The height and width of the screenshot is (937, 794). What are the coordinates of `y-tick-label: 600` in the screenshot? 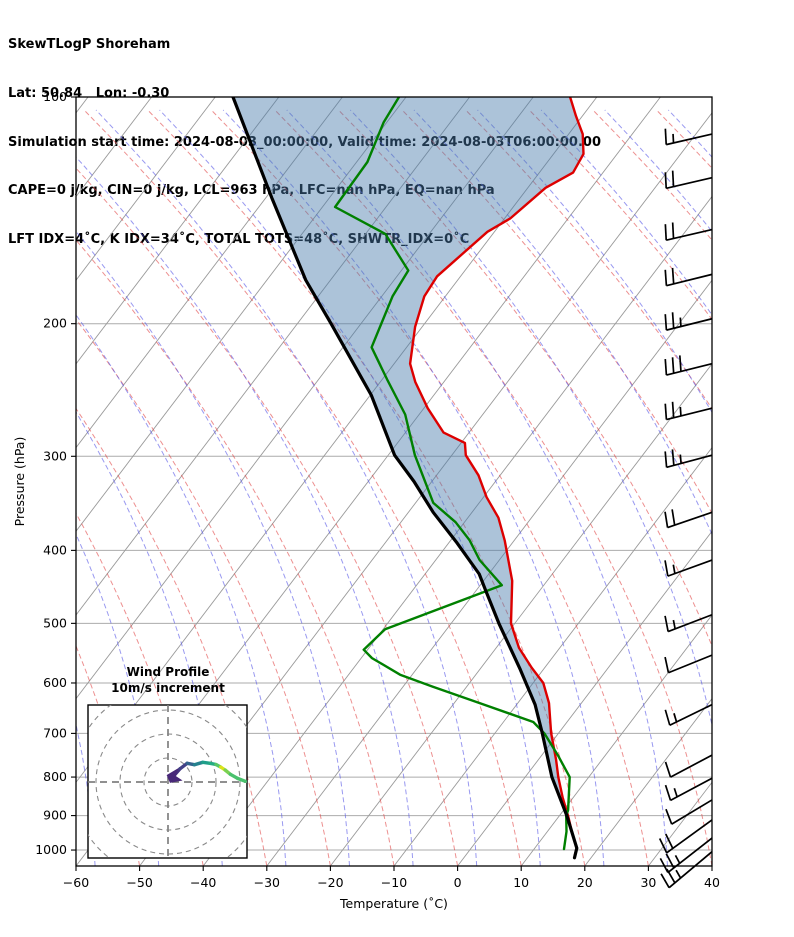 It's located at (55, 682).